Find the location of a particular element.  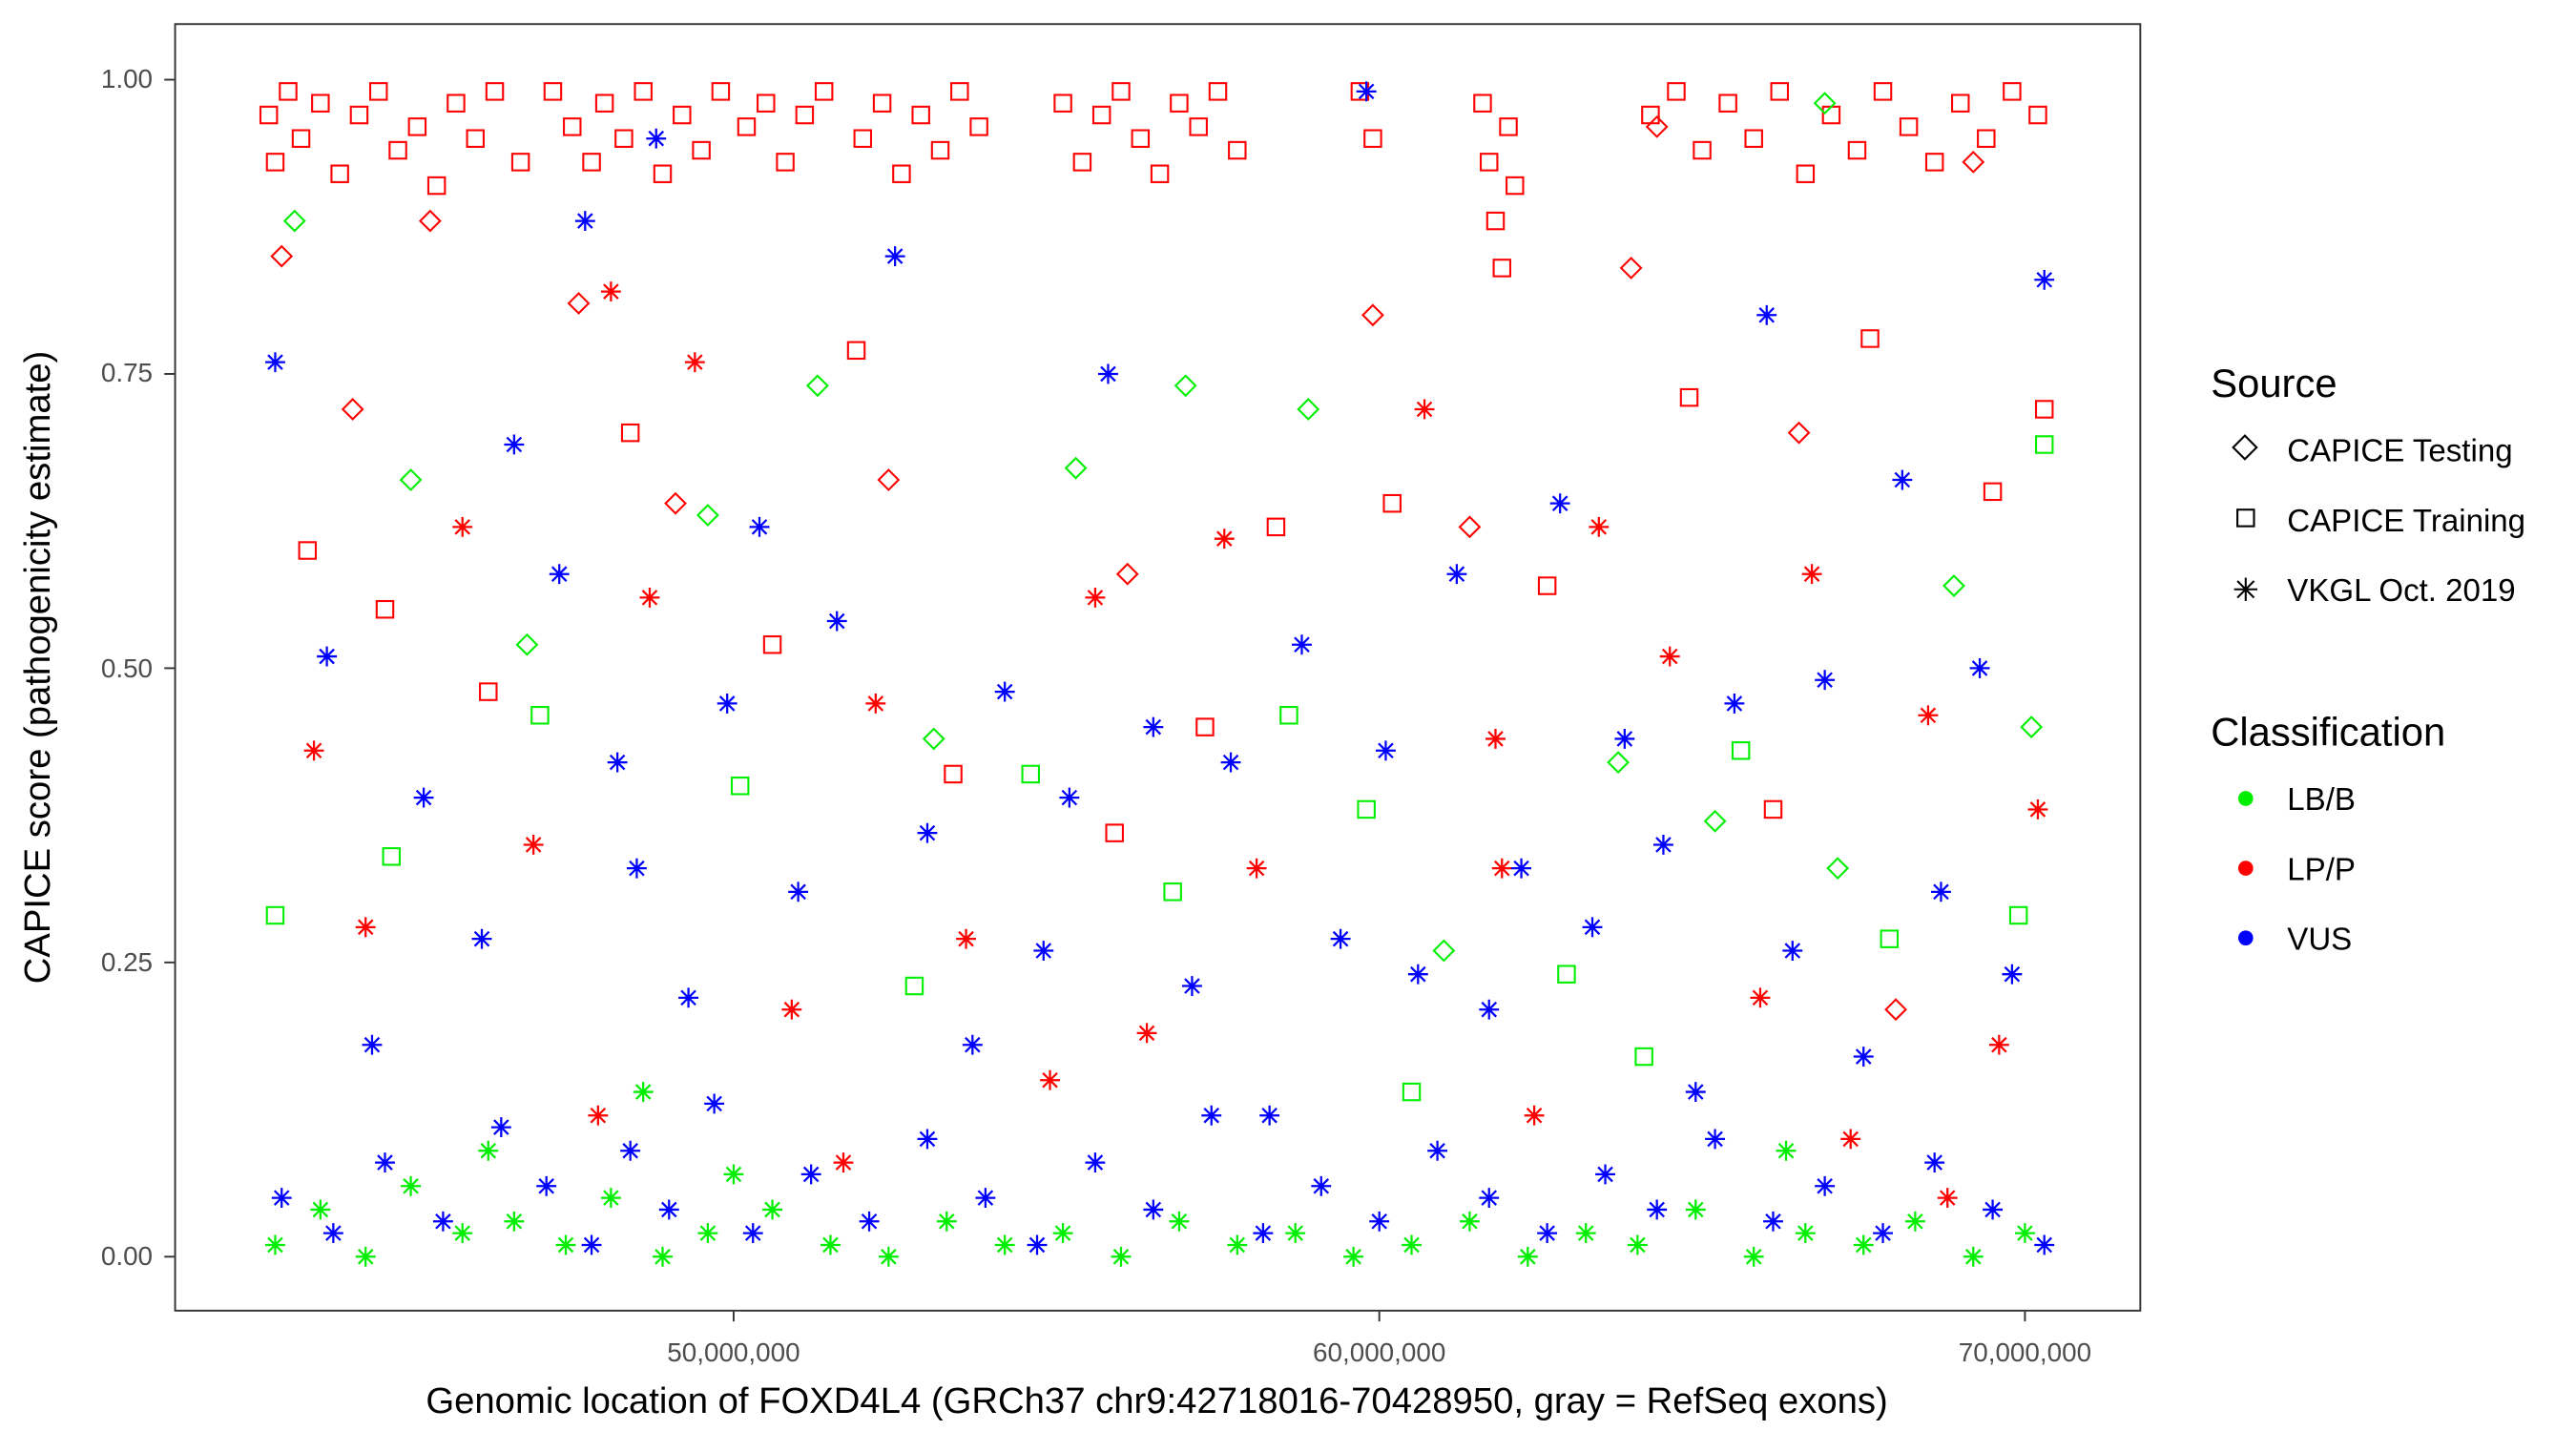

square-icon is located at coordinates (2245, 518).